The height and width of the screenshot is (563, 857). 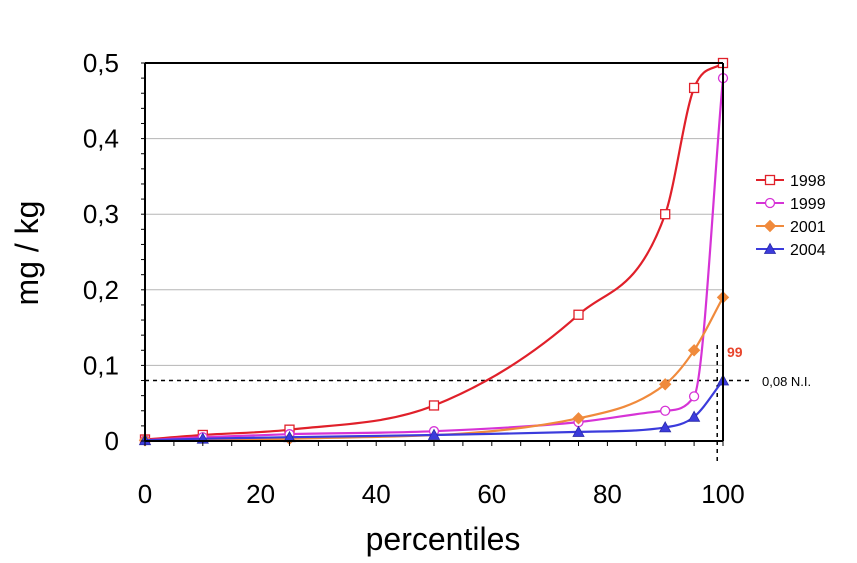 I want to click on reference-lines, so click(x=448, y=403).